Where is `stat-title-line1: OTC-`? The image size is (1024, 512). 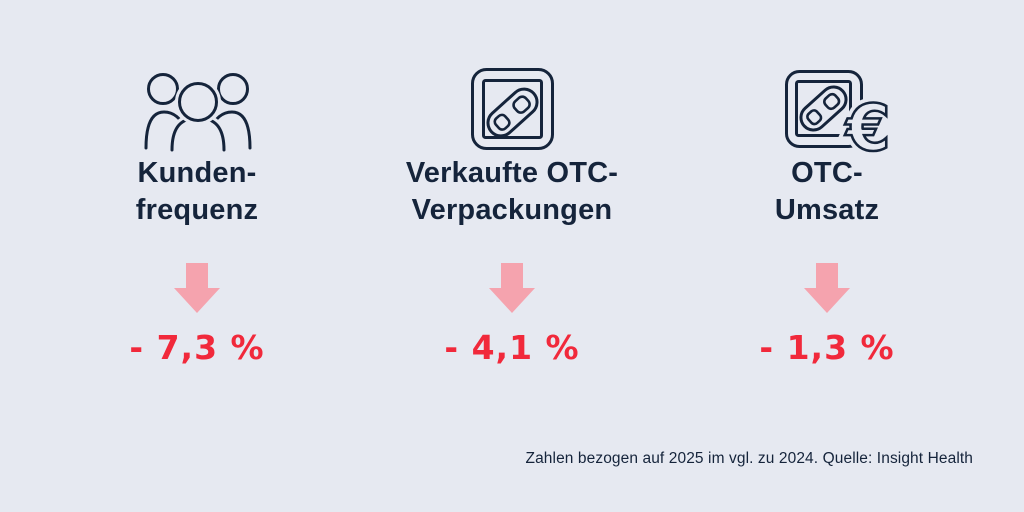 stat-title-line1: OTC- is located at coordinates (827, 173).